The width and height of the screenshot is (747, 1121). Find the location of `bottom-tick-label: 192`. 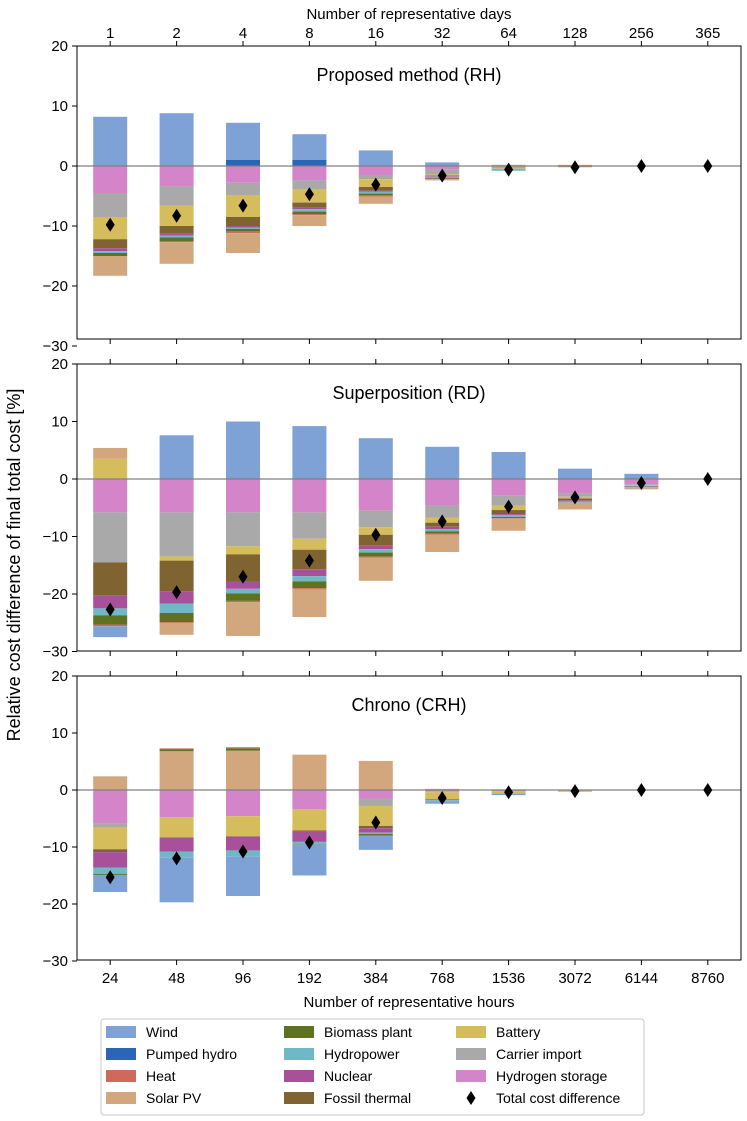

bottom-tick-label: 192 is located at coordinates (309, 978).